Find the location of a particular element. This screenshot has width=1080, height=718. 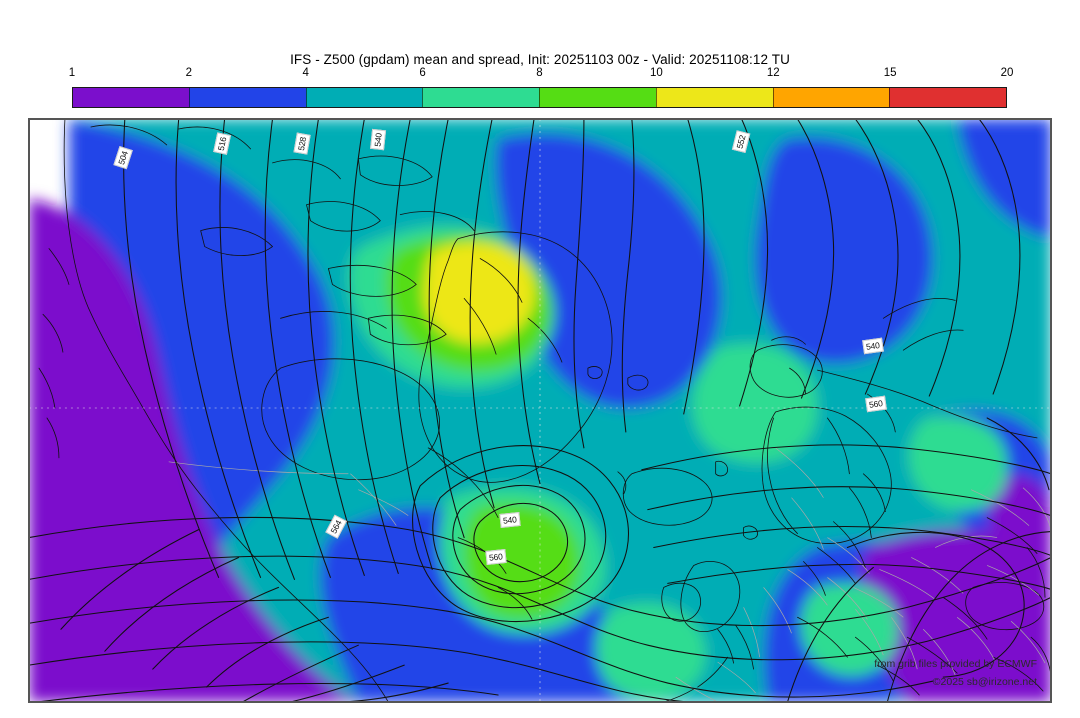

colorbar-tick-15: 15 is located at coordinates (890, 73).